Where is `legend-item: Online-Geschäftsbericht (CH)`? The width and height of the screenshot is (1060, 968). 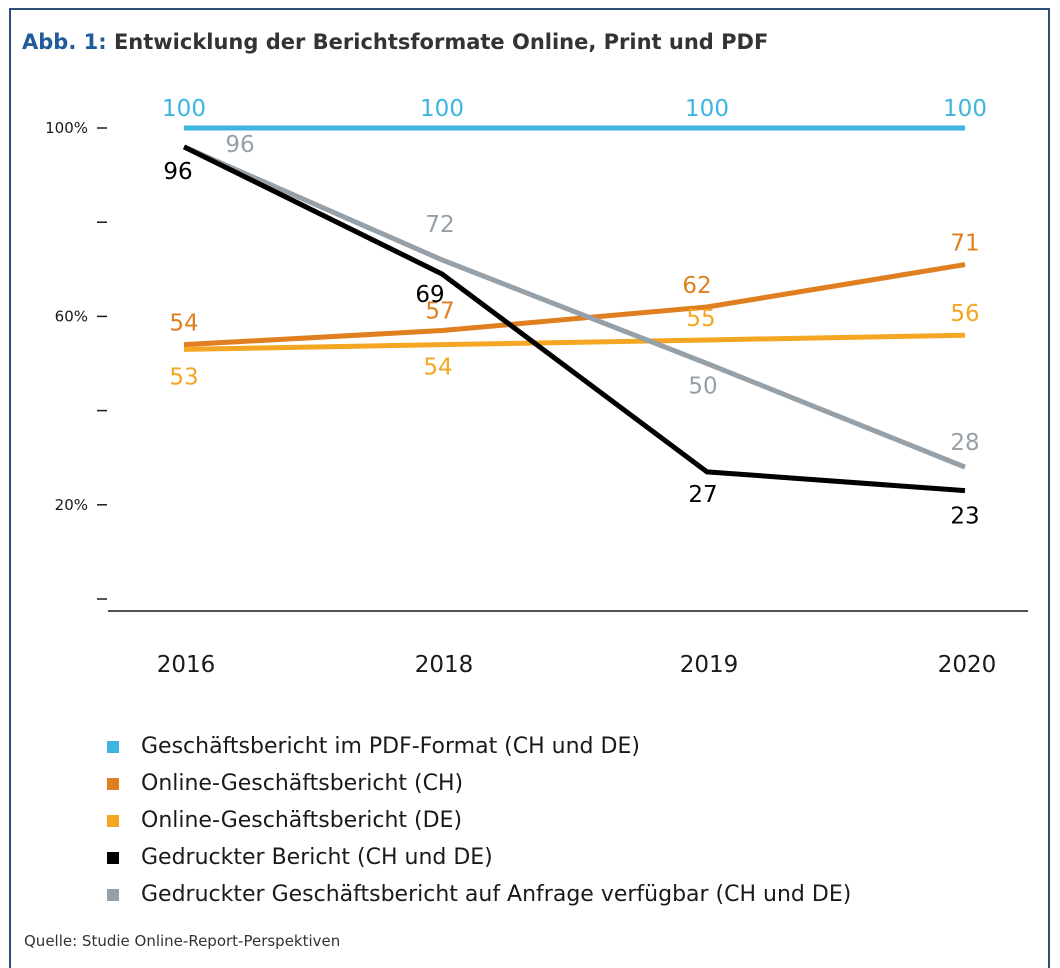
legend-item: Online-Geschäftsbericht (CH) is located at coordinates (479, 783).